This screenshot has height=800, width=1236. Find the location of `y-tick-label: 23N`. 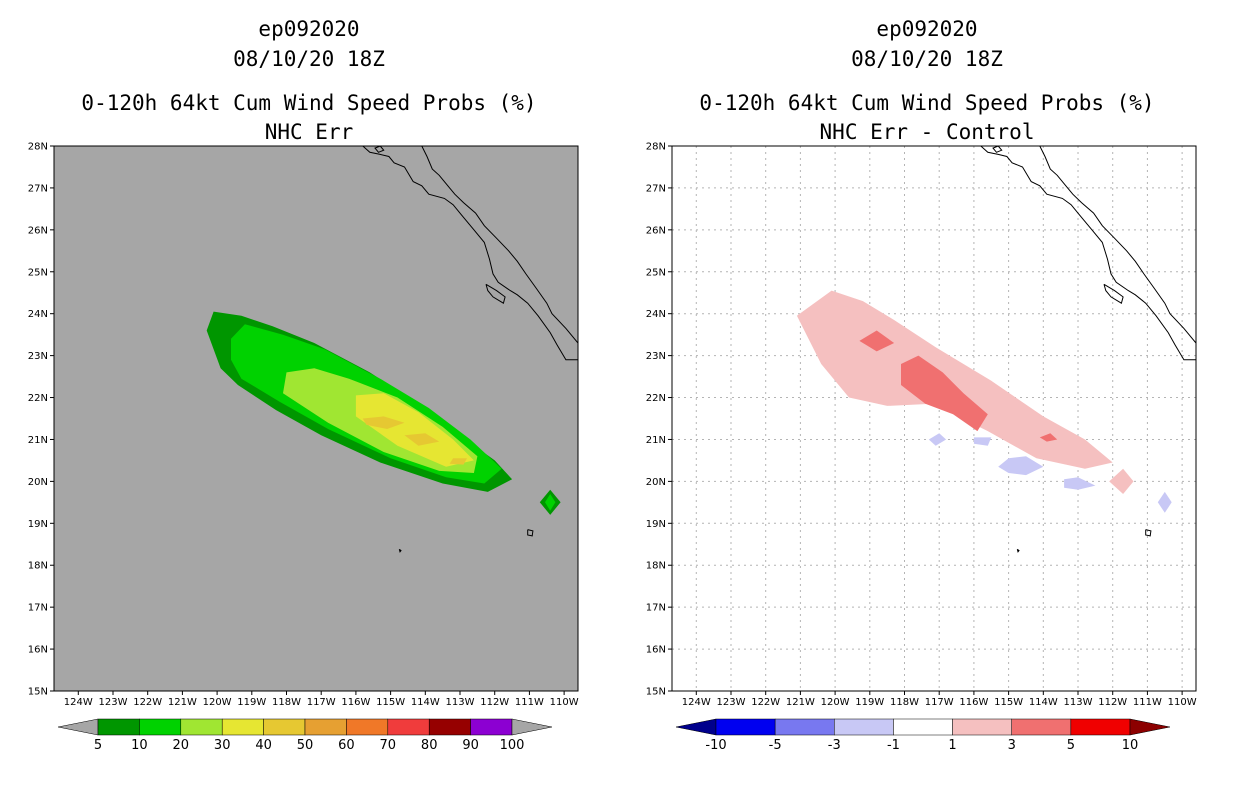

y-tick-label: 23N is located at coordinates (38, 356).